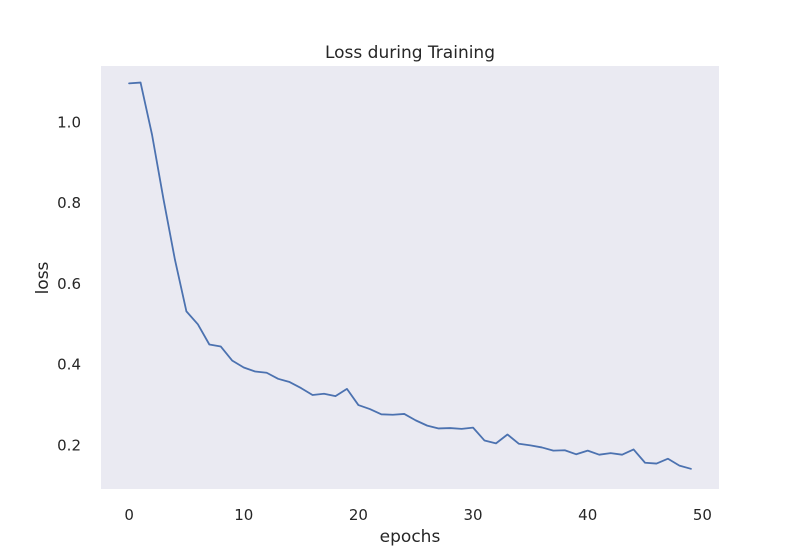 This screenshot has width=800, height=554. What do you see at coordinates (129, 515) in the screenshot?
I see `x-tick-label: 0` at bounding box center [129, 515].